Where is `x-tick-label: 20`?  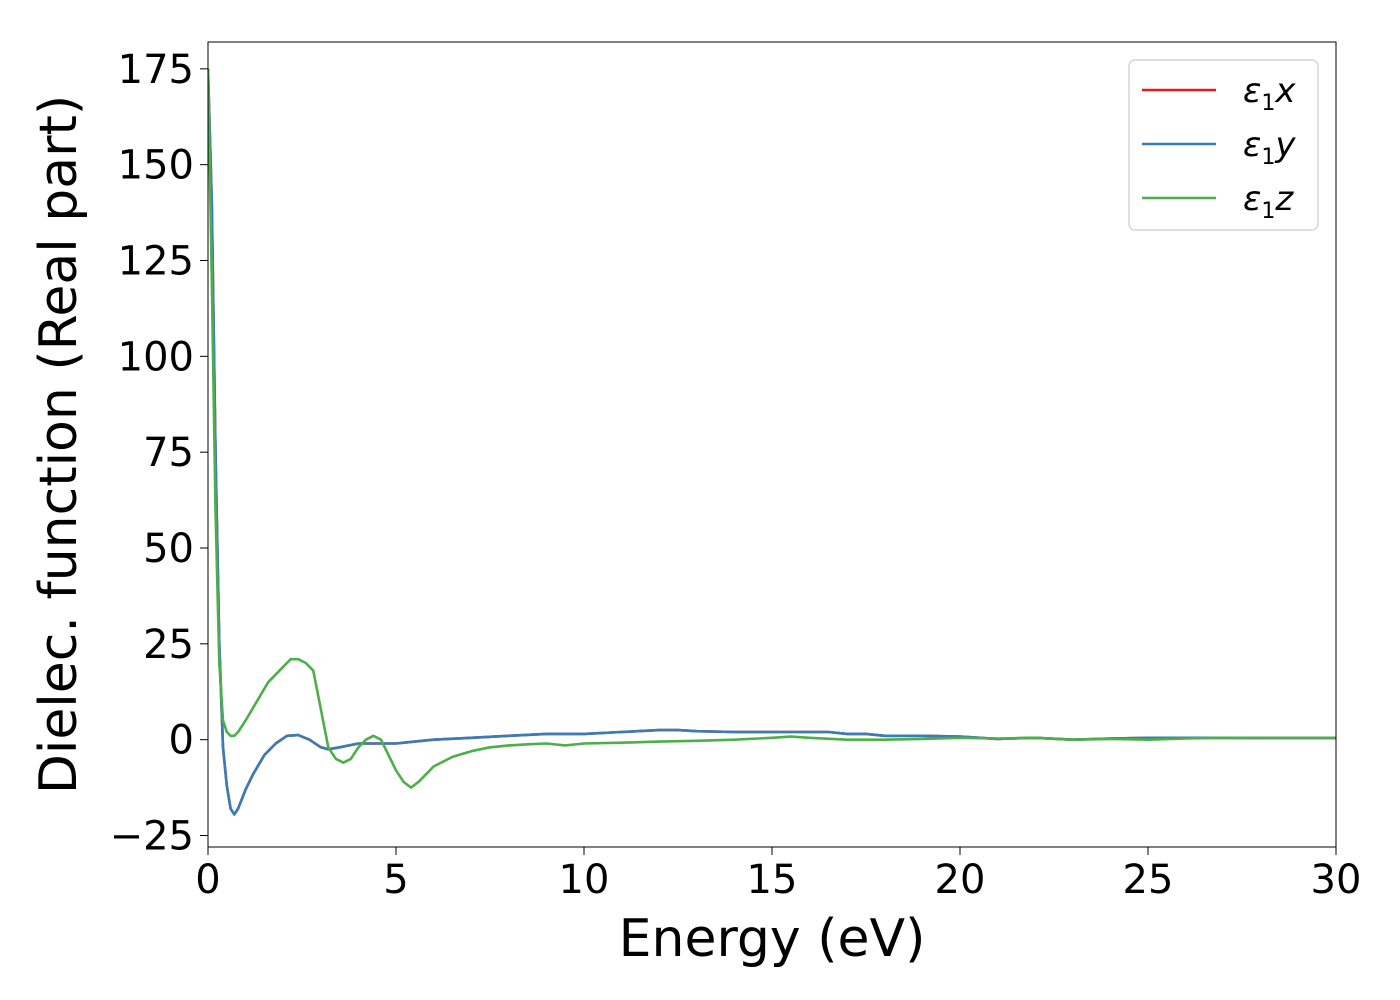 x-tick-label: 20 is located at coordinates (960, 880).